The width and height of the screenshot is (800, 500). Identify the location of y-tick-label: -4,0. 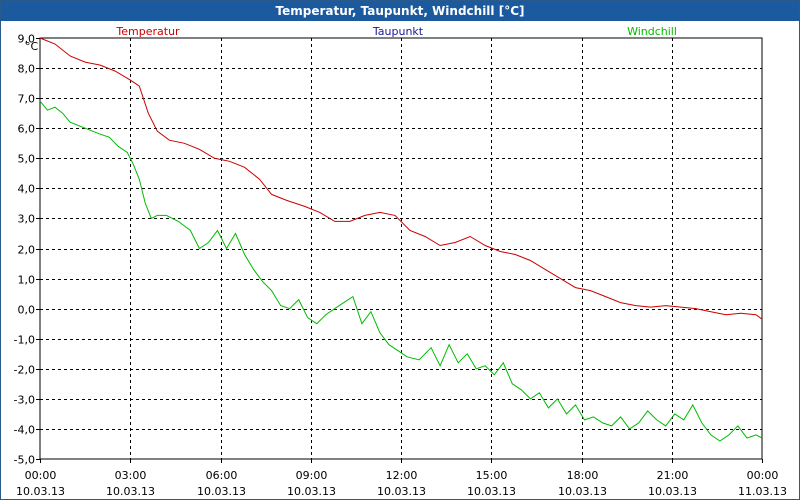
(24, 430).